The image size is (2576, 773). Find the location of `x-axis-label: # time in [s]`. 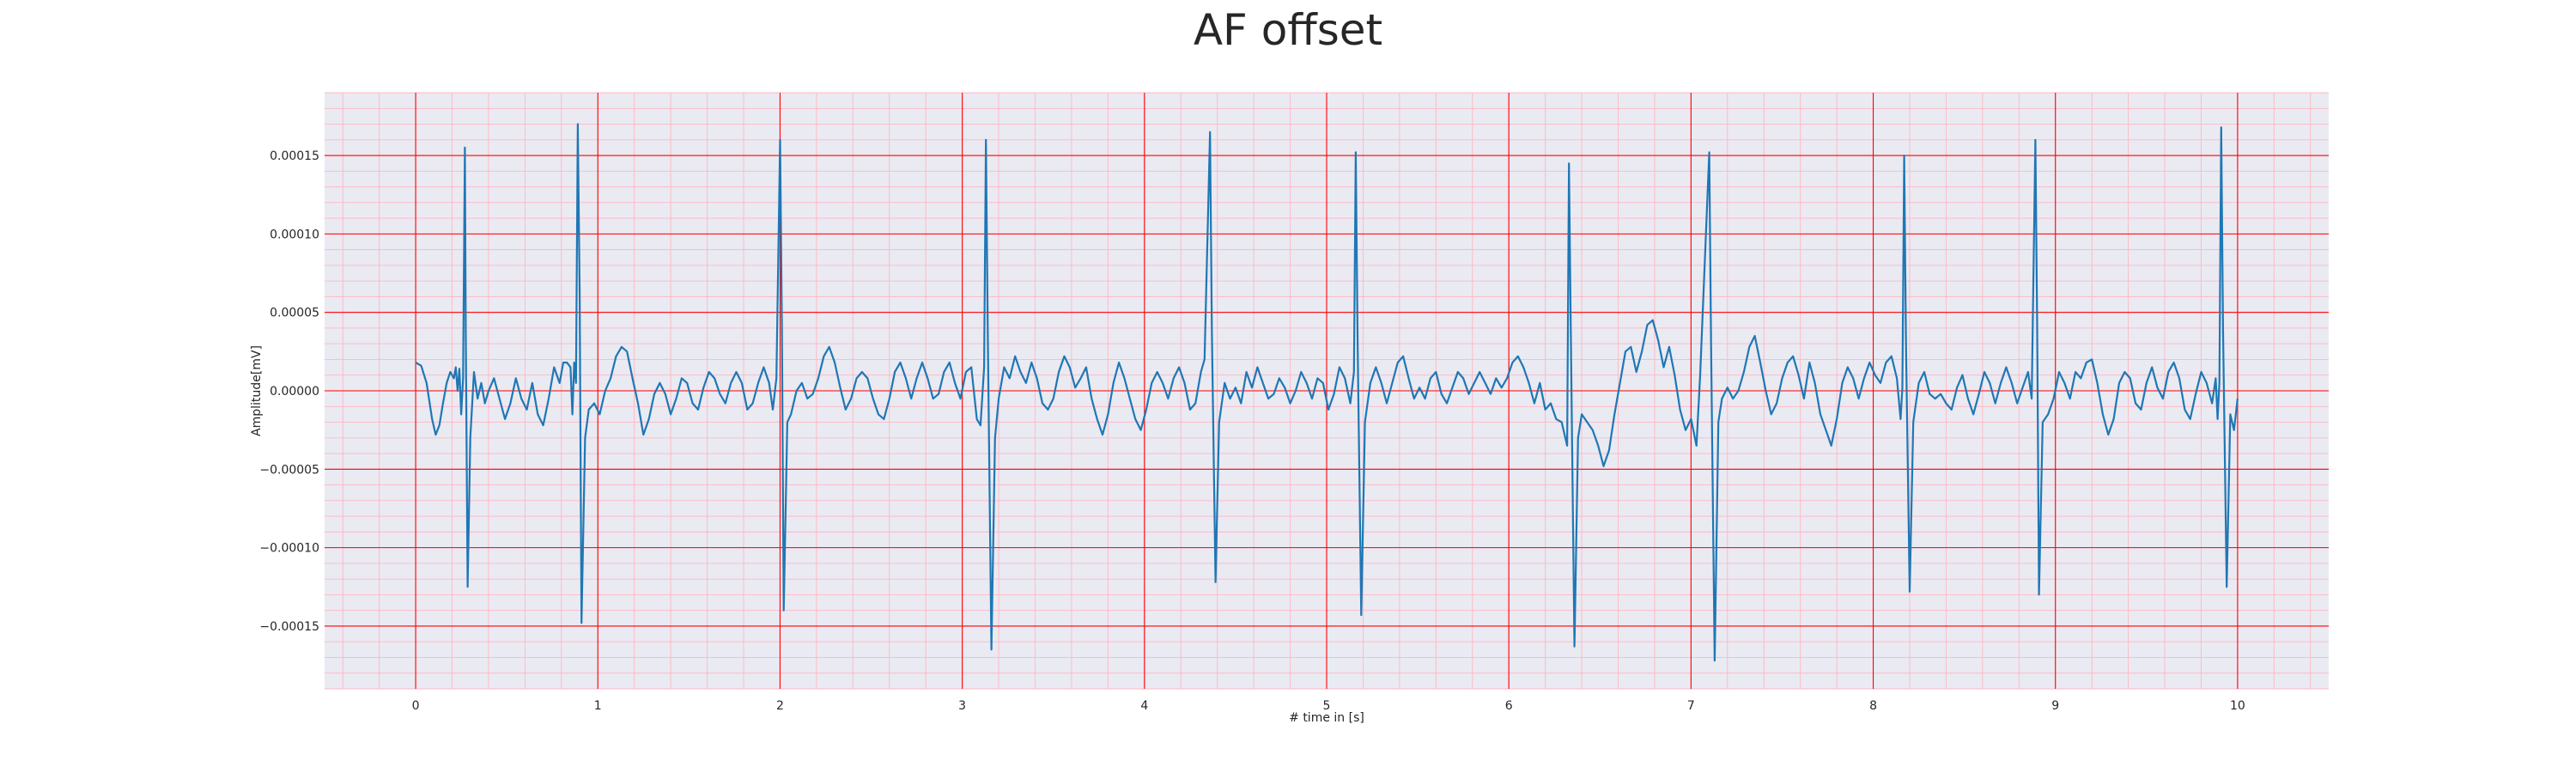

x-axis-label: # time in [s] is located at coordinates (1327, 718).